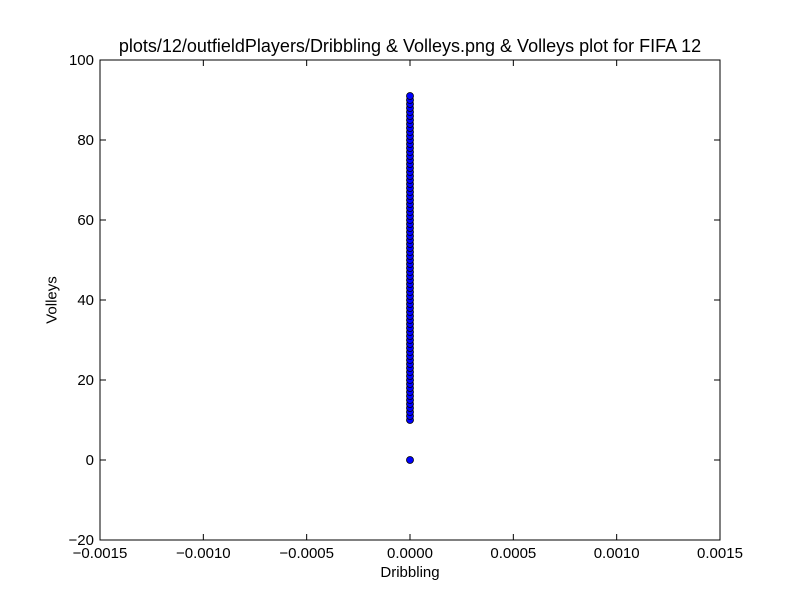 Image resolution: width=800 pixels, height=600 pixels. What do you see at coordinates (513, 553) in the screenshot?
I see `x-tick-label: 0.0005` at bounding box center [513, 553].